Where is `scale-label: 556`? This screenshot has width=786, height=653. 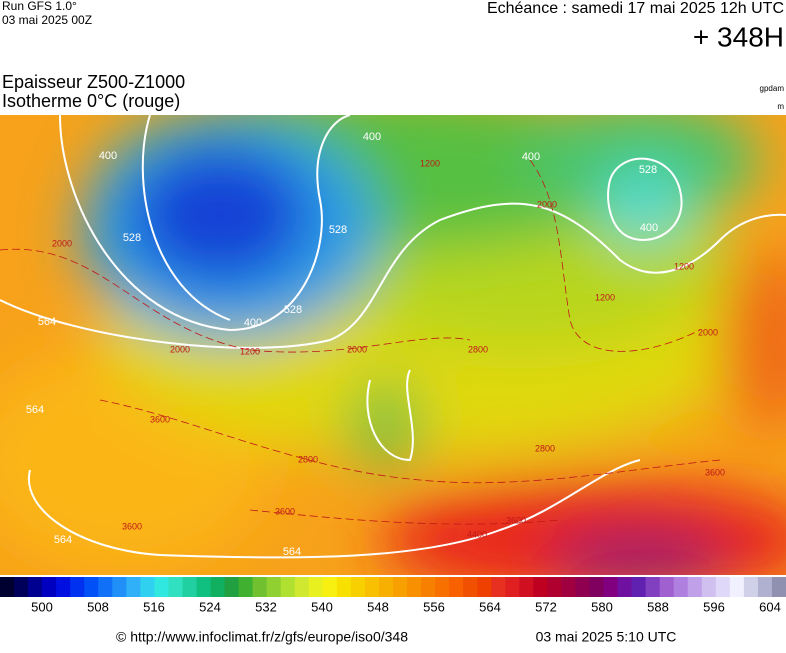
scale-label: 556 is located at coordinates (434, 606).